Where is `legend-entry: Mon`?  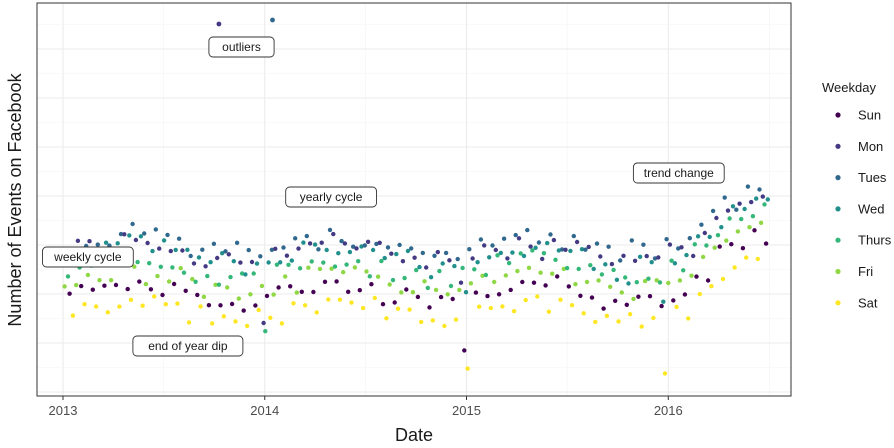
legend-entry: Mon is located at coordinates (870, 146).